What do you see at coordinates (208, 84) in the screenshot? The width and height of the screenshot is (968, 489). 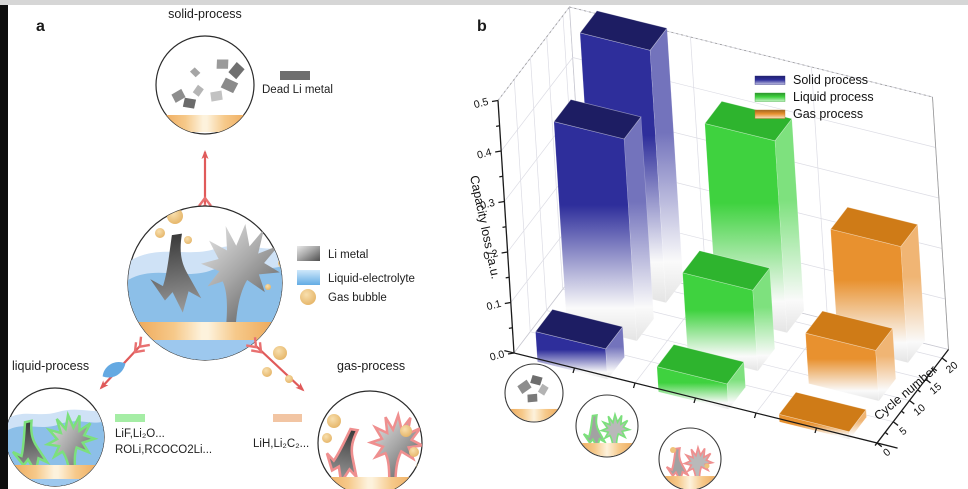 I see `dead-li-fragments` at bounding box center [208, 84].